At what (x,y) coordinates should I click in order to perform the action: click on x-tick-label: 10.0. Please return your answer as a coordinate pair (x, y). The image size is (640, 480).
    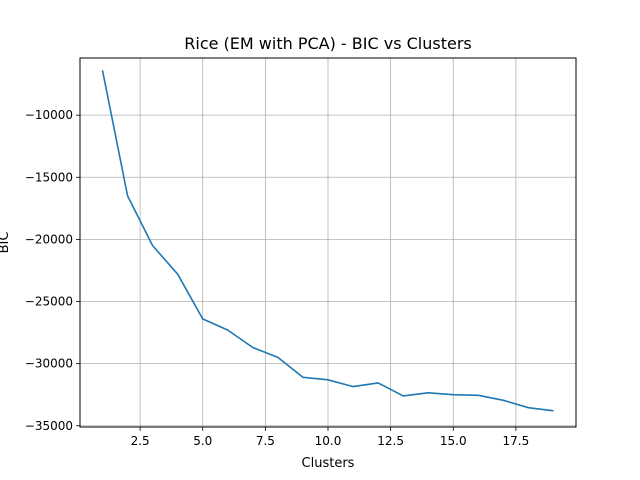
    Looking at the image, I should click on (328, 441).